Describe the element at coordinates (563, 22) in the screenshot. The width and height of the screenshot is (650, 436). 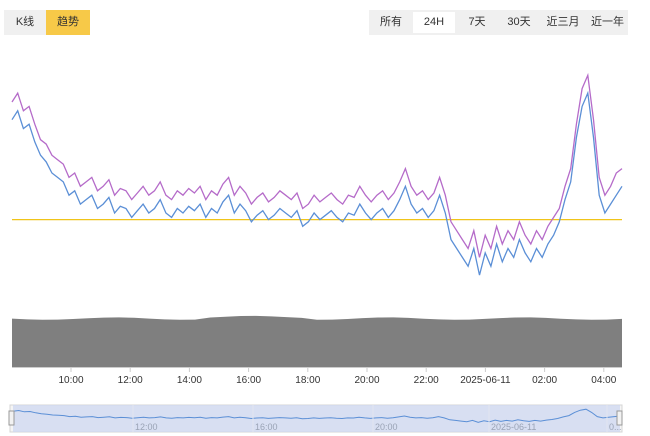
I see `range-3m-button: 近三月` at that location.